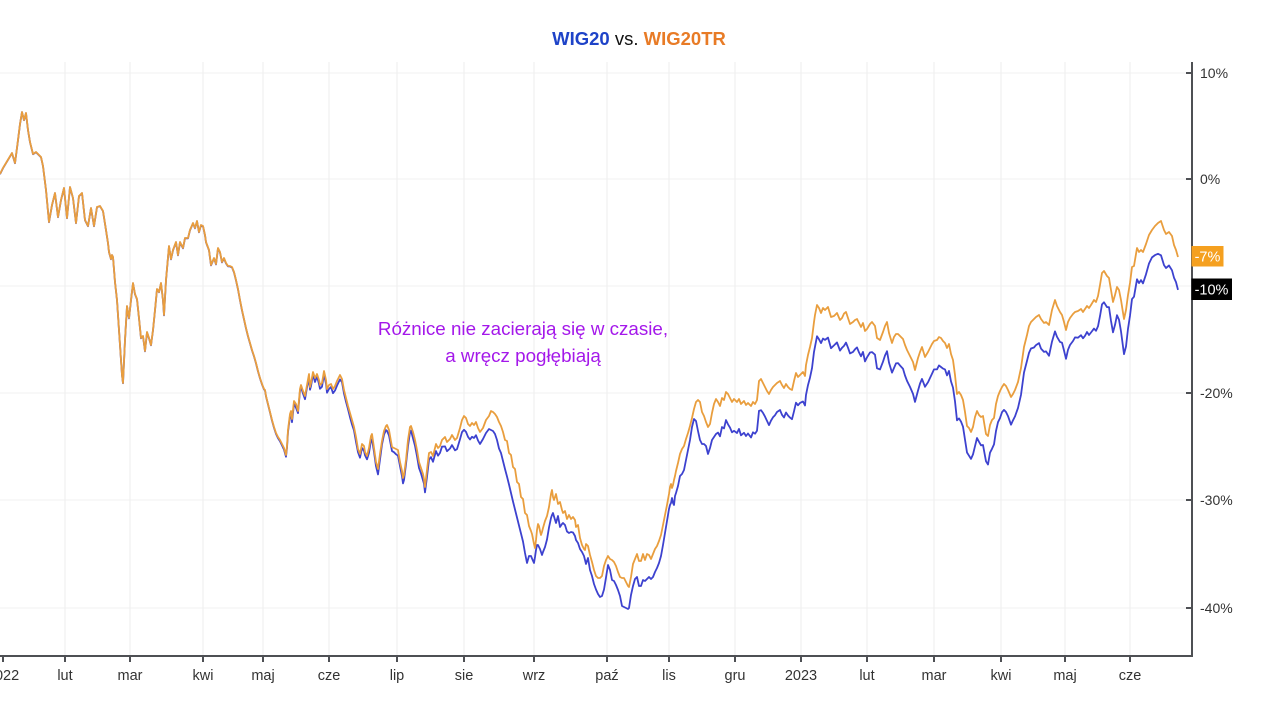 The image size is (1280, 720). Describe the element at coordinates (1210, 179) in the screenshot. I see `svg-text: 0%` at that location.